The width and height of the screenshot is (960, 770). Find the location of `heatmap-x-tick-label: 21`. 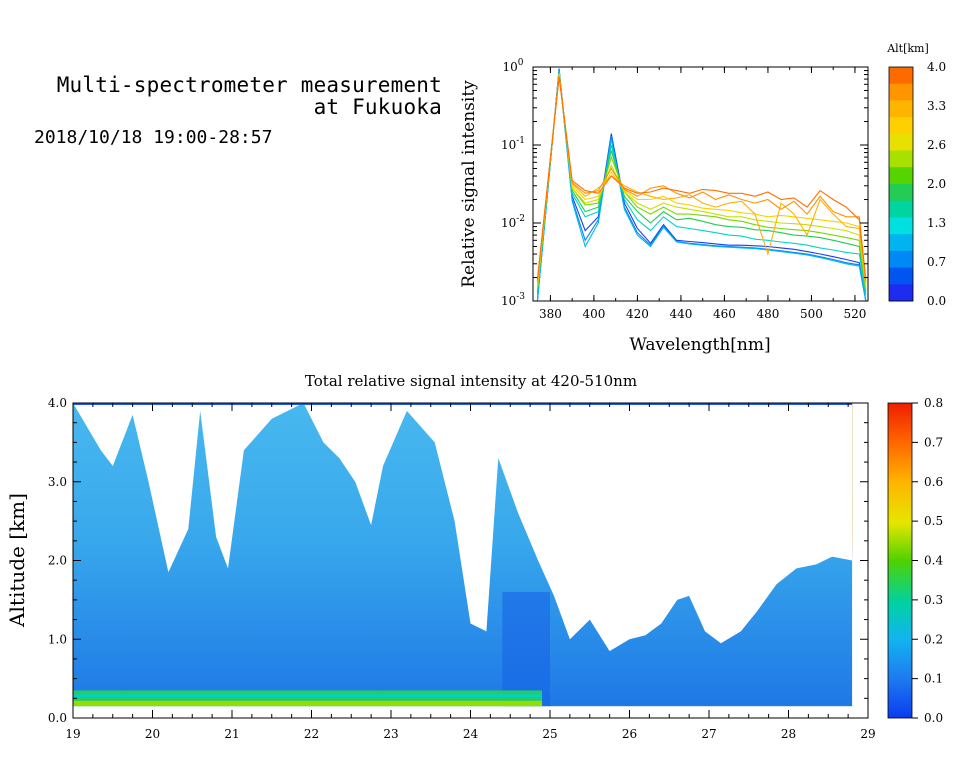

heatmap-x-tick-label: 21 is located at coordinates (231, 734).